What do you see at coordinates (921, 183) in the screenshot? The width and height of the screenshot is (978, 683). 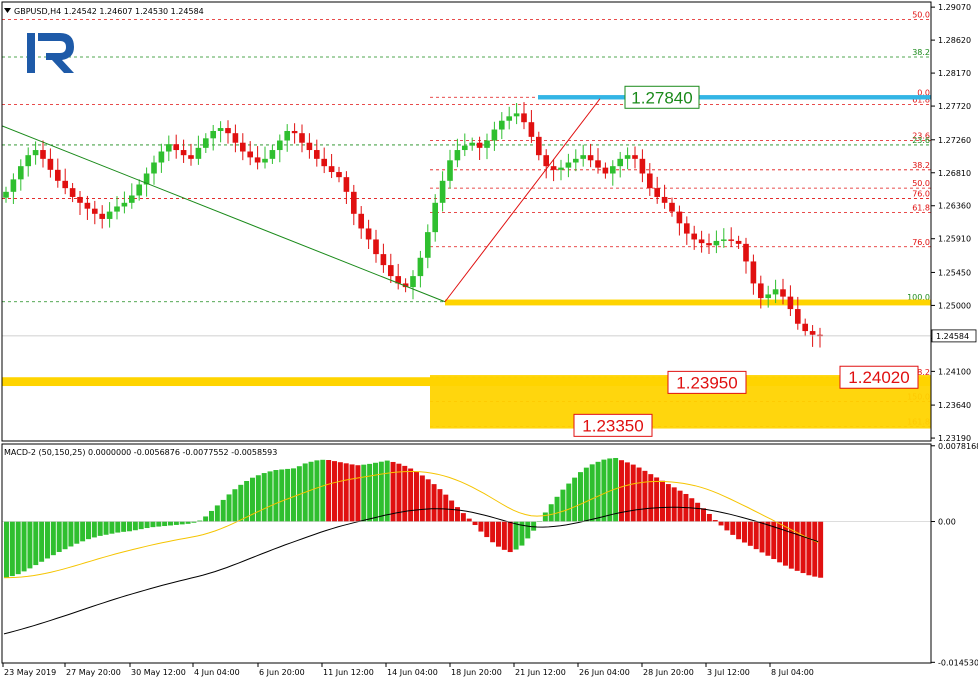 I see `fibo-label: 50.0` at bounding box center [921, 183].